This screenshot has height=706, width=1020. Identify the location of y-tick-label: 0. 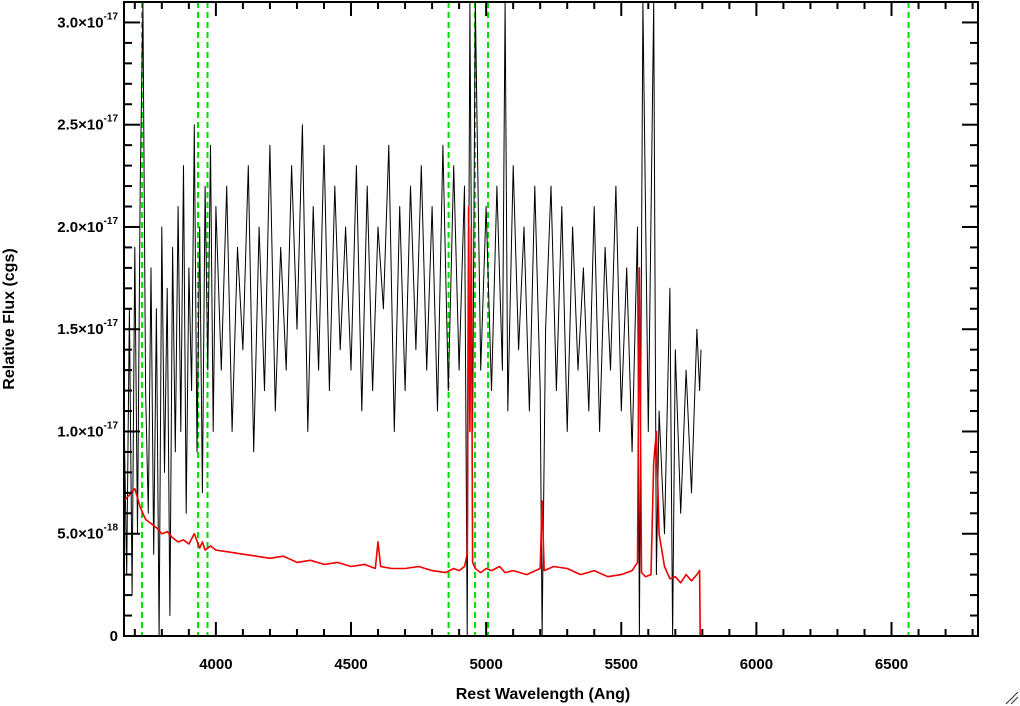
(114, 636).